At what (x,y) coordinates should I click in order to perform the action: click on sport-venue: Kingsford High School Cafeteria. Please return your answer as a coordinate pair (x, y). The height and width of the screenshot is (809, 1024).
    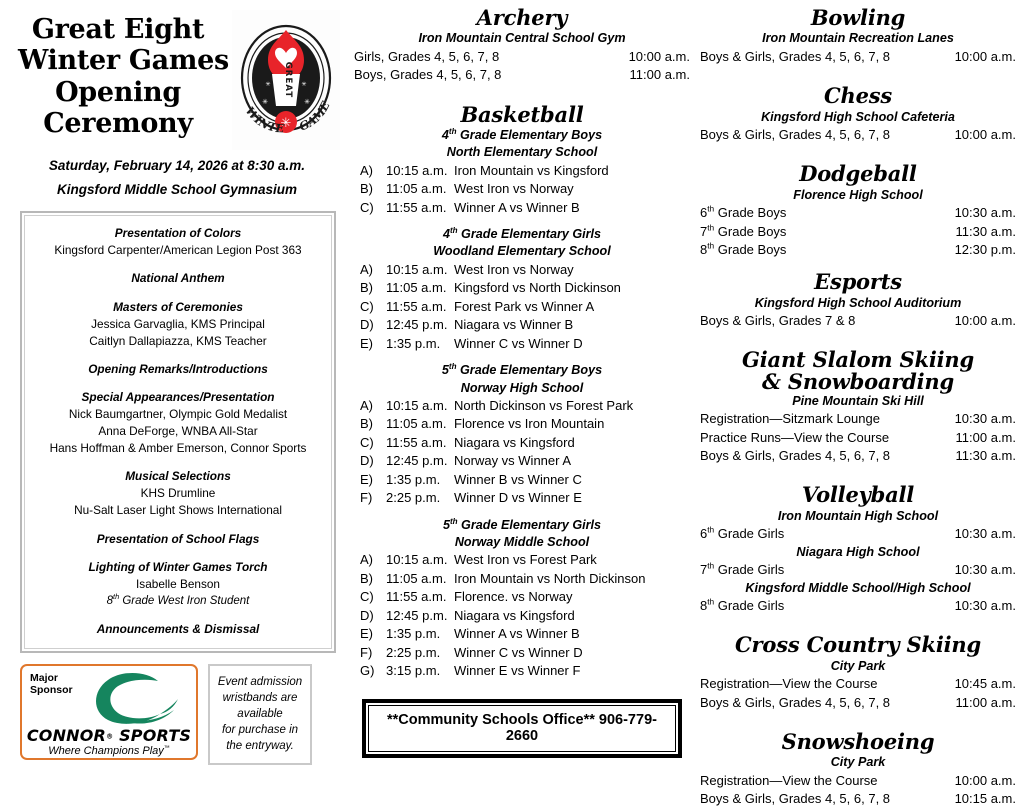
    Looking at the image, I should click on (858, 116).